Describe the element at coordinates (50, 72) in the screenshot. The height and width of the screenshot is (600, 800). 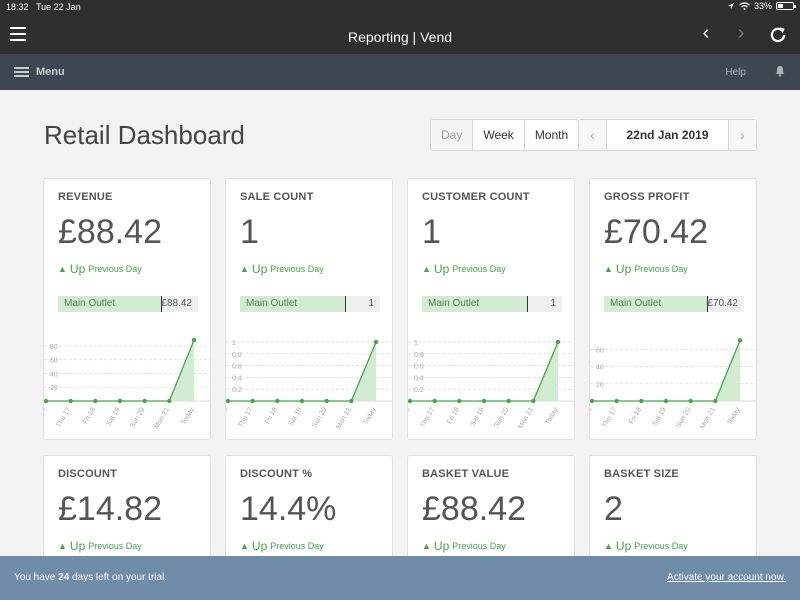
I see `menu-label: Menu` at that location.